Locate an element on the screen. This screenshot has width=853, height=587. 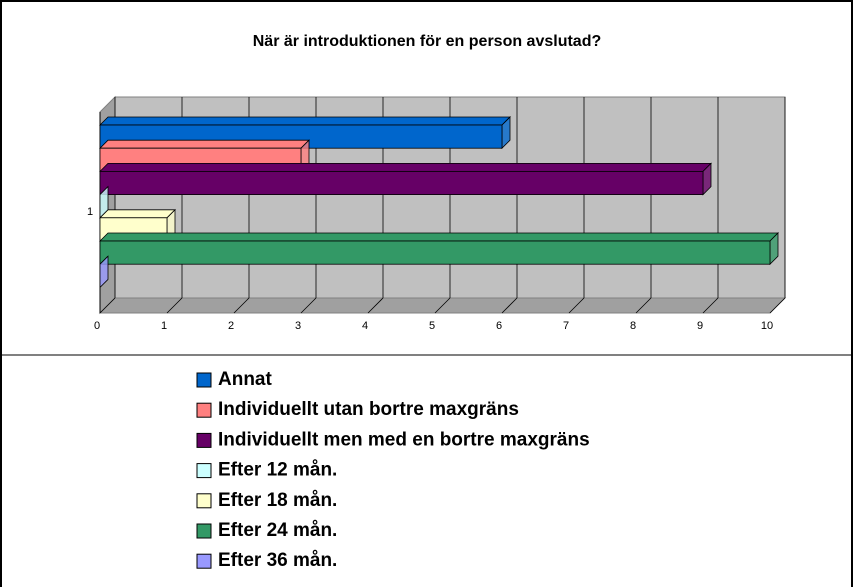
bar-side is located at coordinates (104, 272).